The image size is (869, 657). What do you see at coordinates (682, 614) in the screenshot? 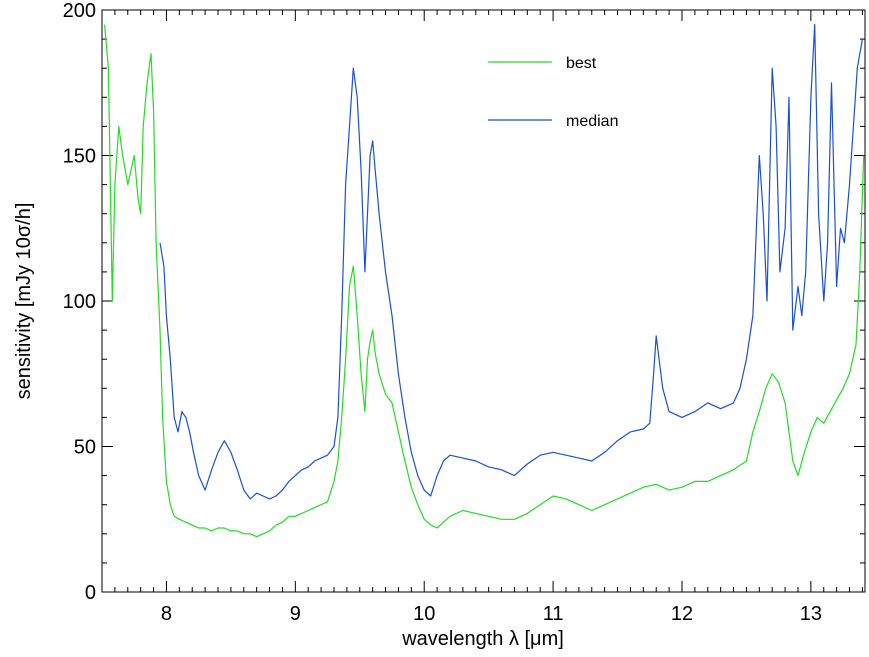
I see `x-tick-label: 12` at bounding box center [682, 614].